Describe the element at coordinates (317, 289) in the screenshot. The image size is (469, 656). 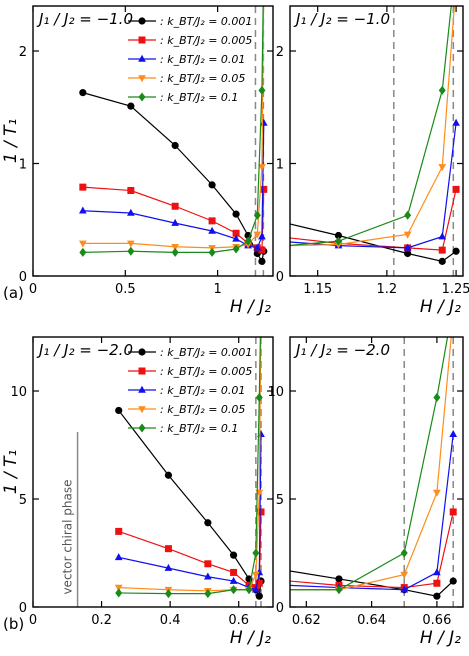
I see `x-tick-label: 1.15` at that location.